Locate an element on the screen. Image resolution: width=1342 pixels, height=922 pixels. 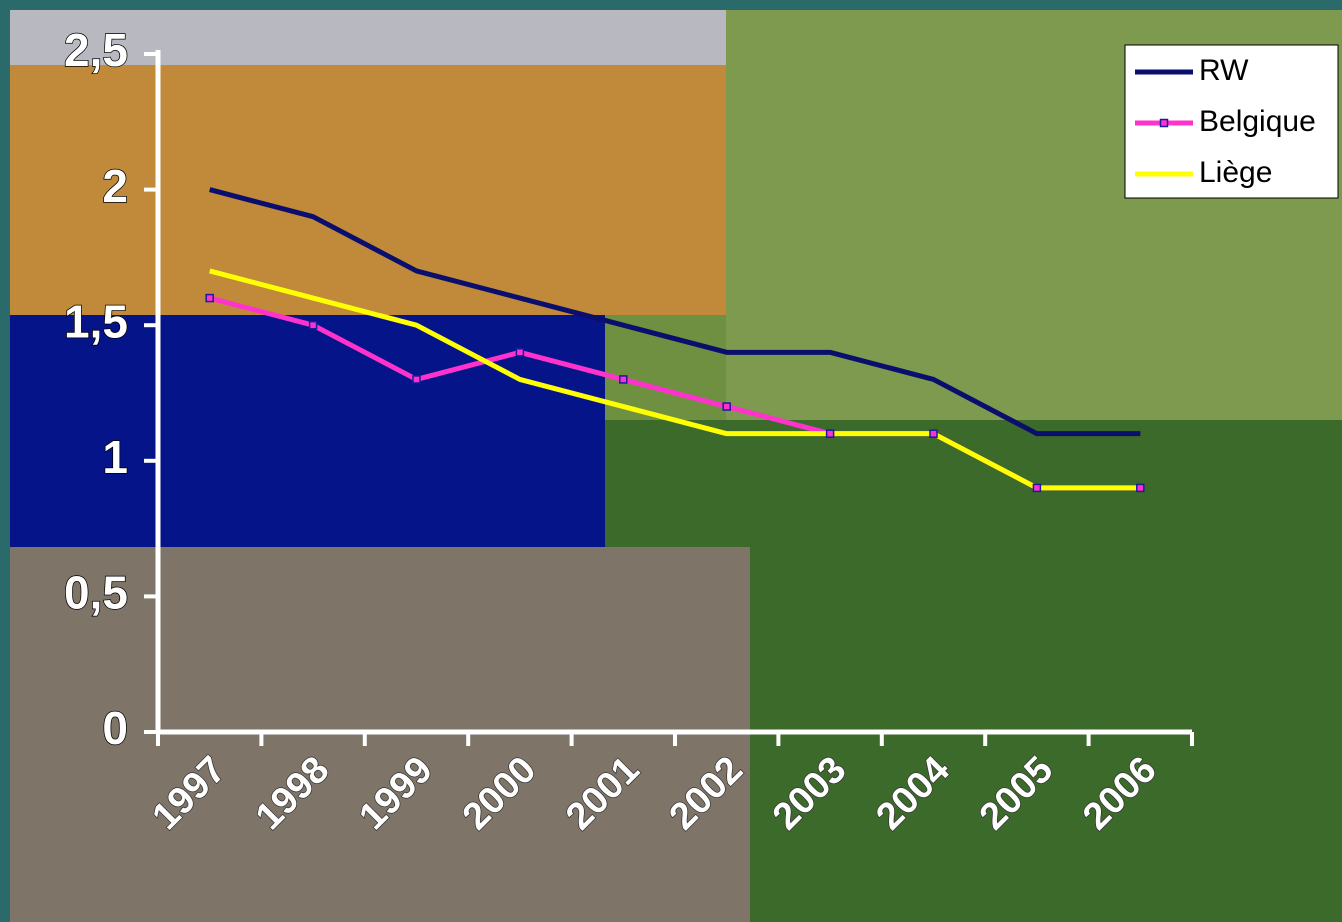
legend-label: Belgique is located at coordinates (1257, 121).